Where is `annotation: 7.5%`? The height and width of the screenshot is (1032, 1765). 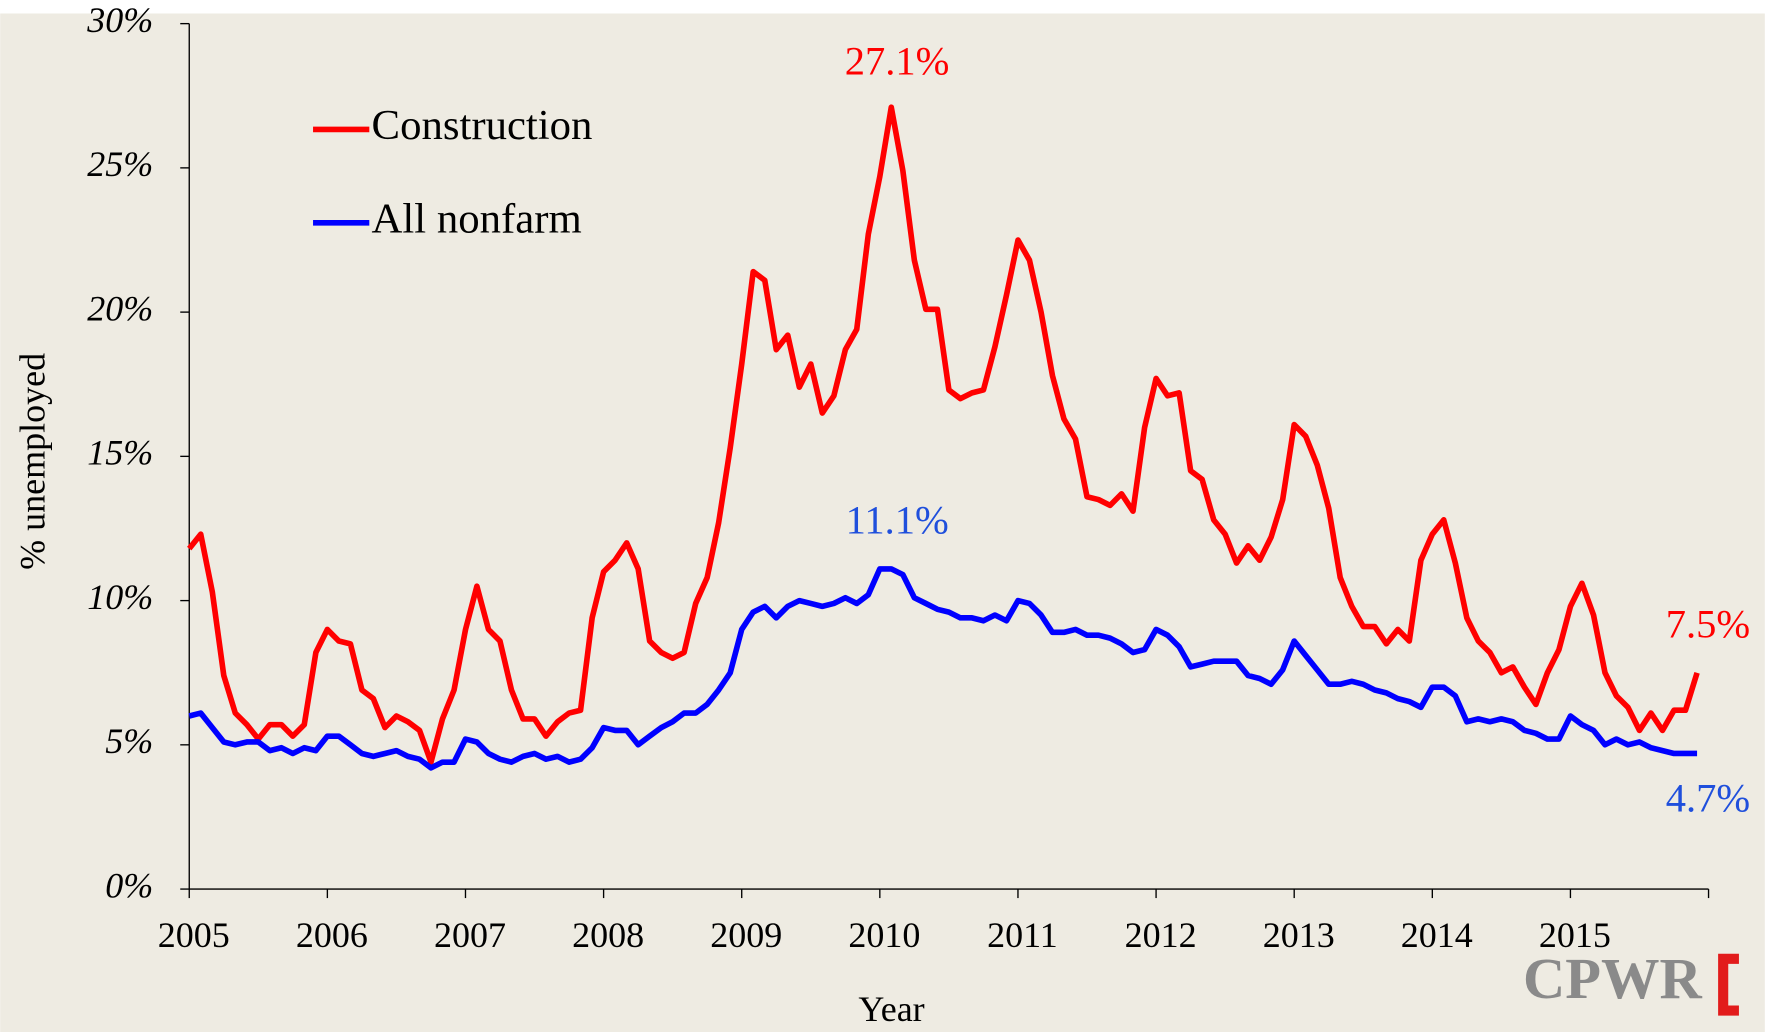
annotation: 7.5% is located at coordinates (1708, 623).